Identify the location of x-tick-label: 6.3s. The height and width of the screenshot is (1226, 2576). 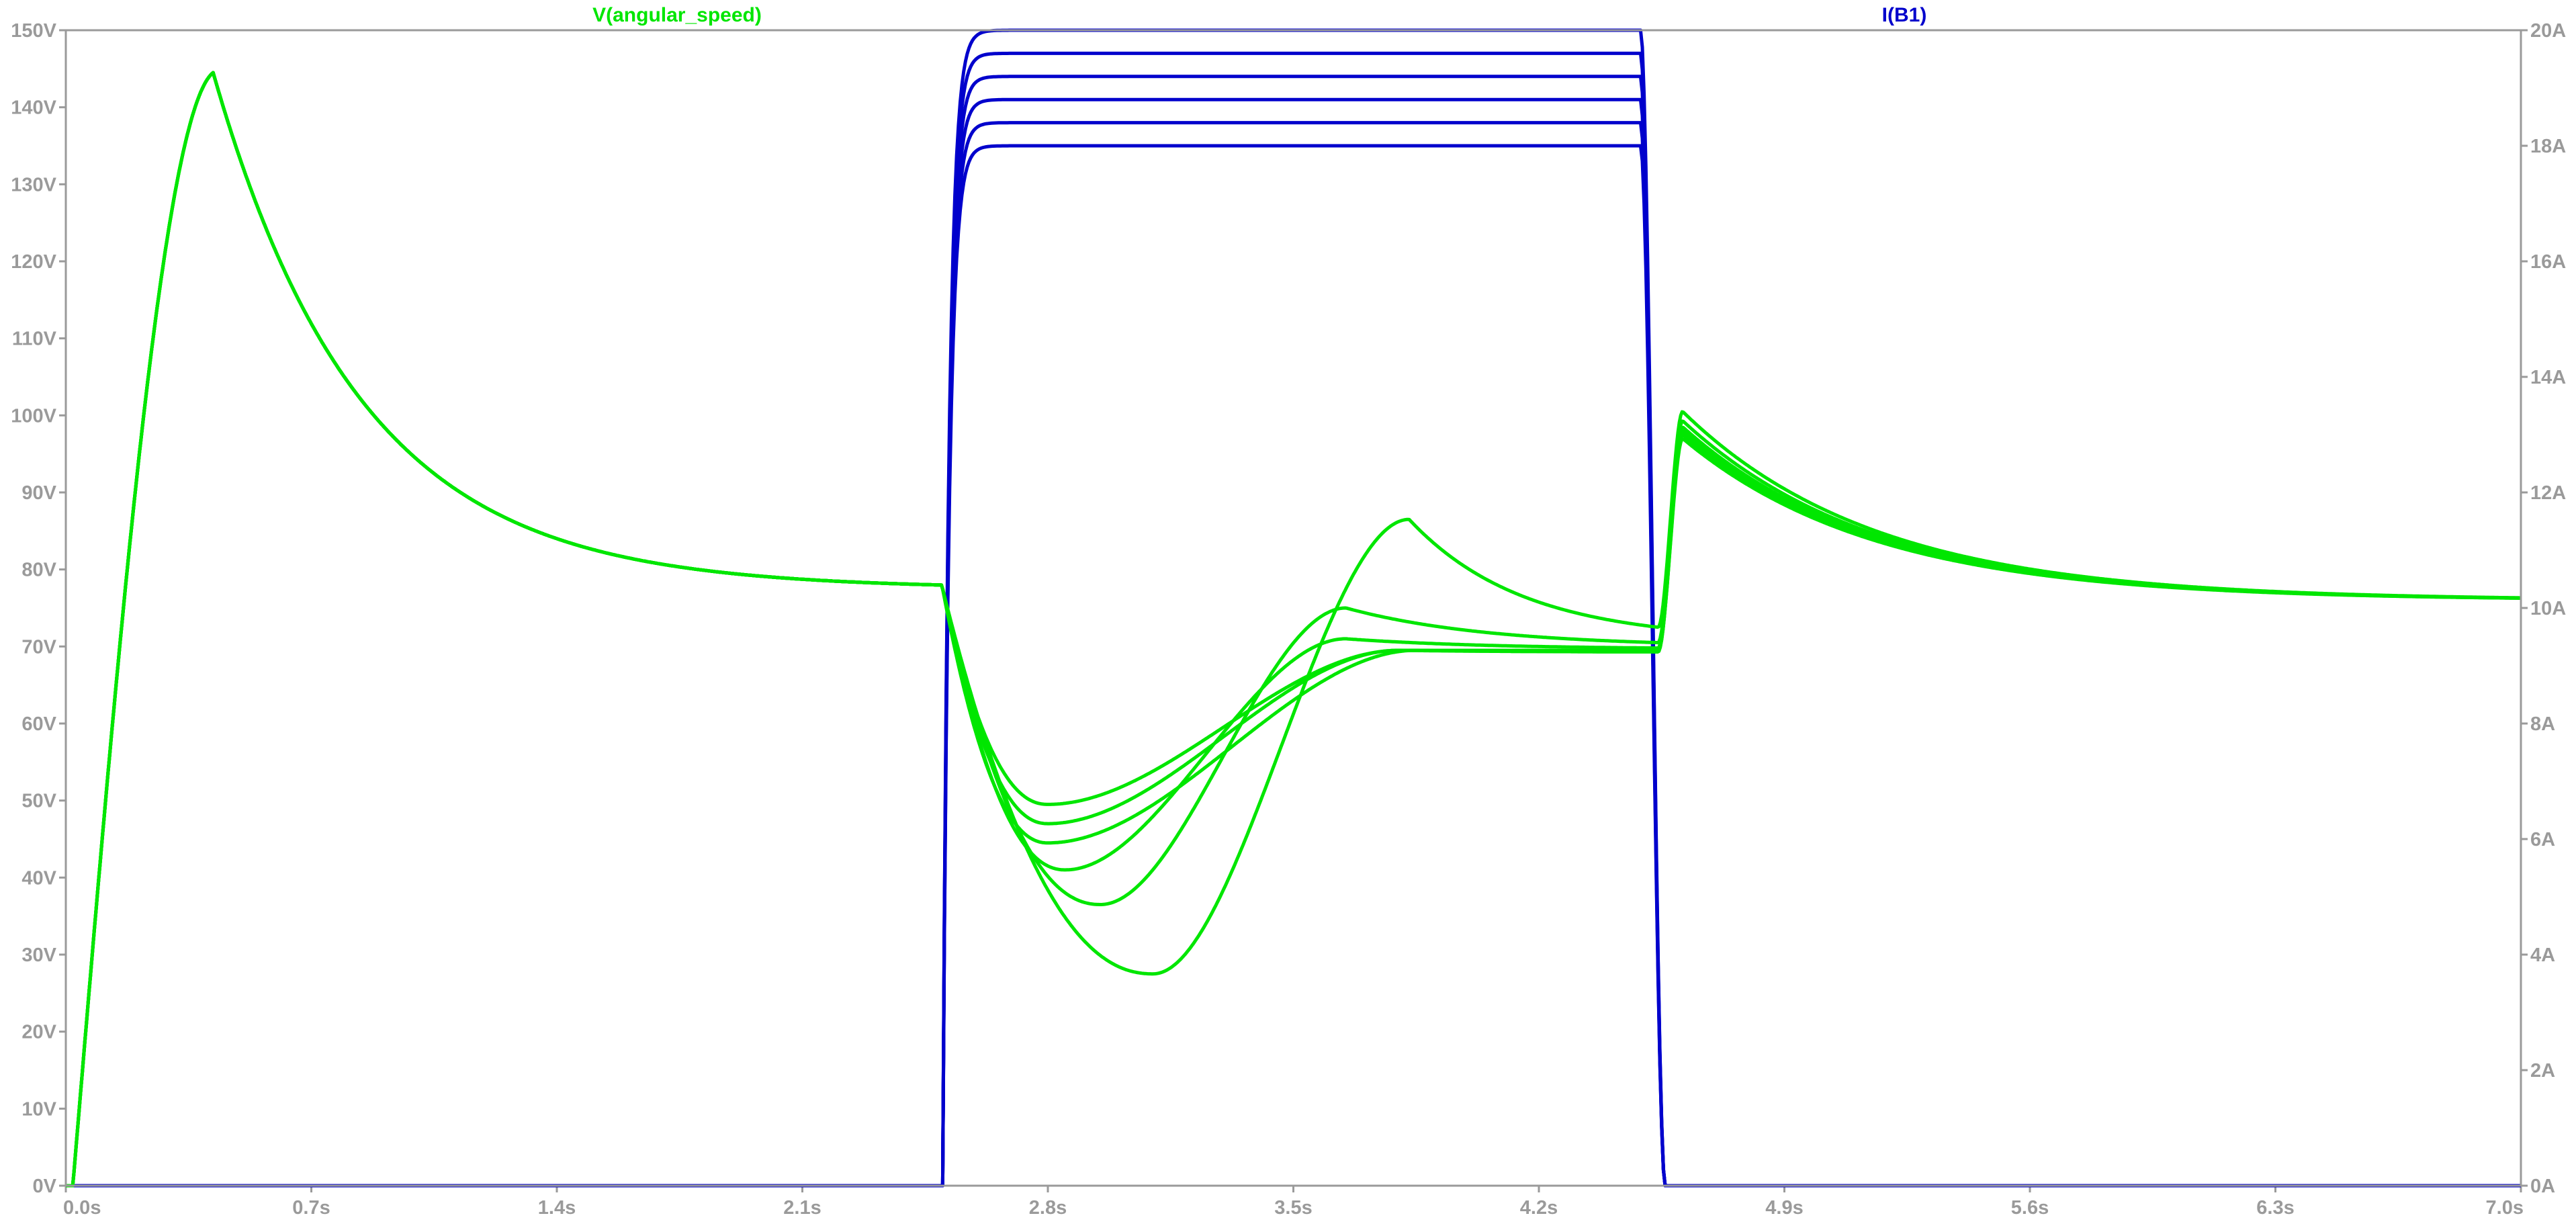
(2275, 1208).